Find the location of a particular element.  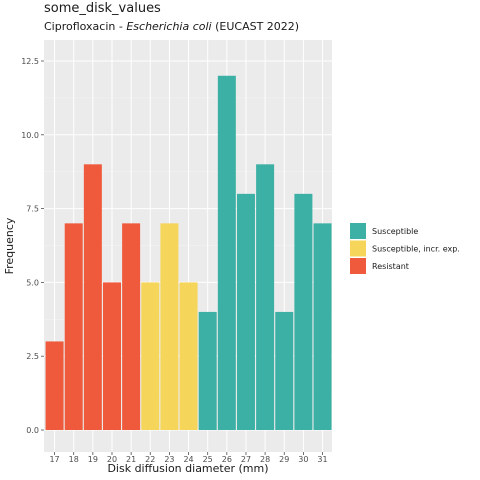

y-tick-label: 12.5 is located at coordinates (30, 61).